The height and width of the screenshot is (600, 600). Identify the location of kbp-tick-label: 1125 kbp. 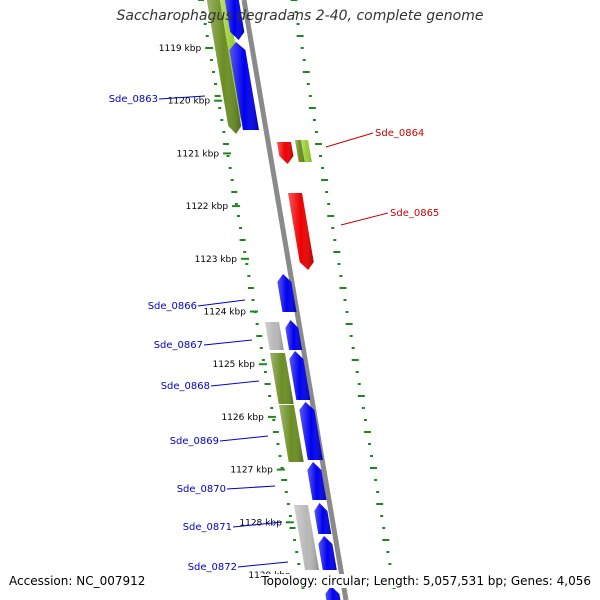
(234, 365).